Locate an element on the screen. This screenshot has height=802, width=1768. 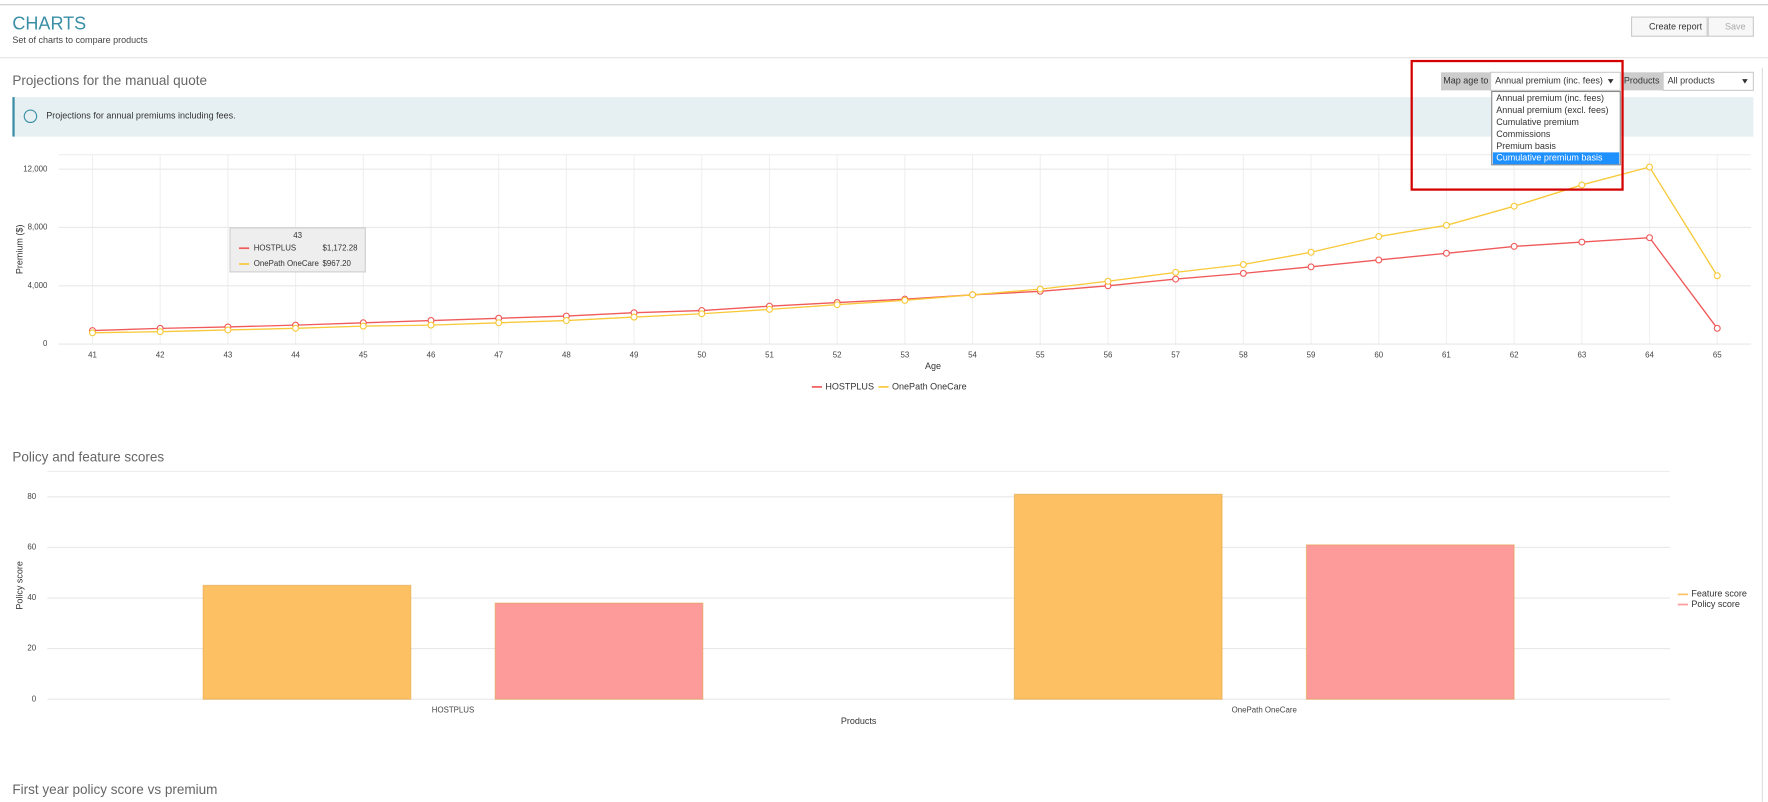
tooltip-name: HOSTPLUS is located at coordinates (275, 247).